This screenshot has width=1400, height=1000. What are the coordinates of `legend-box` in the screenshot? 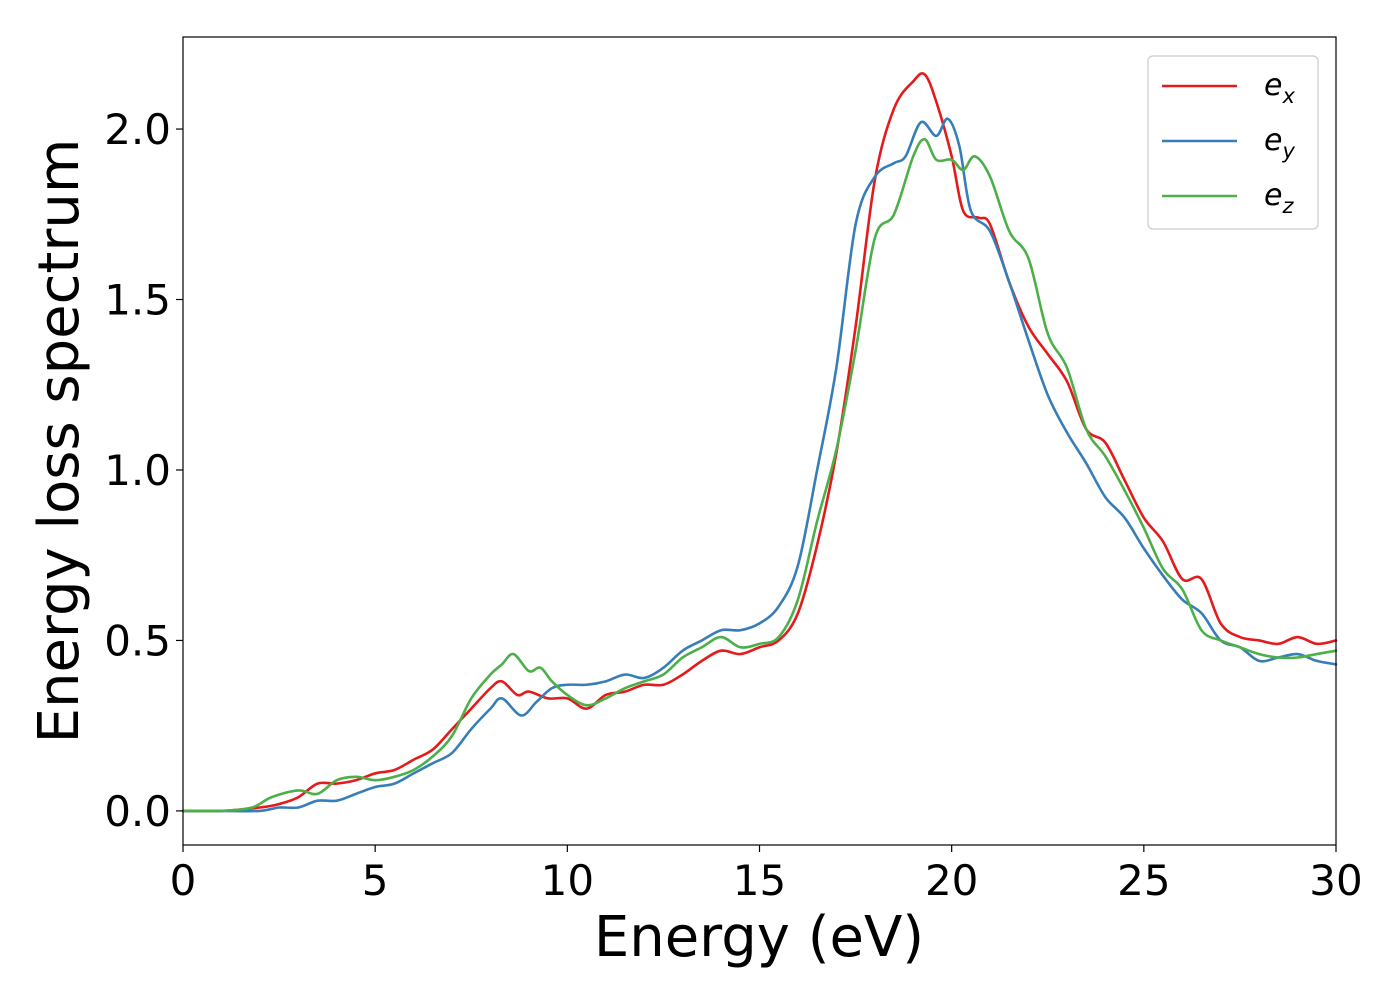 It's located at (1233, 142).